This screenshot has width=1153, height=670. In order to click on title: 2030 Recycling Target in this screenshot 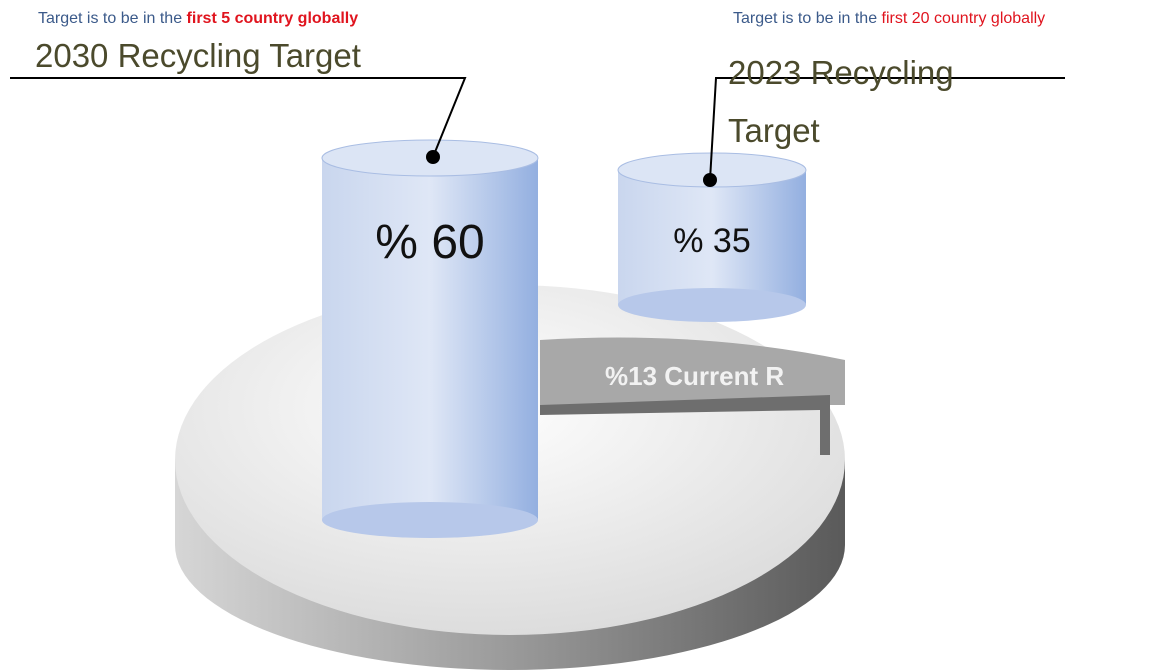, I will do `click(198, 55)`.